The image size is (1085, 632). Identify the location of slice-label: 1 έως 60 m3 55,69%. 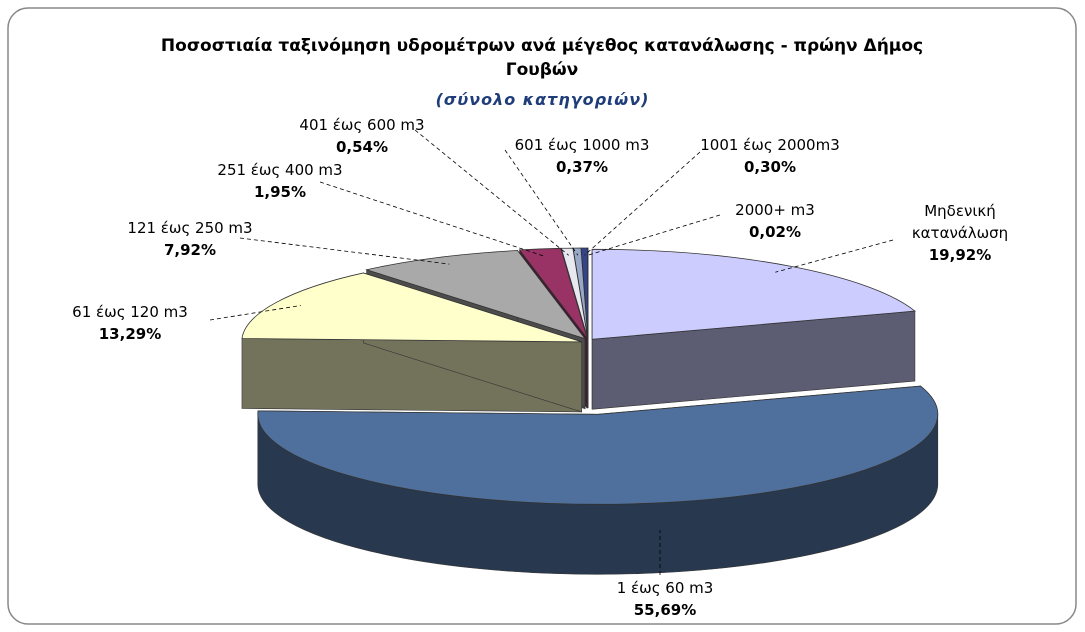
(665, 599).